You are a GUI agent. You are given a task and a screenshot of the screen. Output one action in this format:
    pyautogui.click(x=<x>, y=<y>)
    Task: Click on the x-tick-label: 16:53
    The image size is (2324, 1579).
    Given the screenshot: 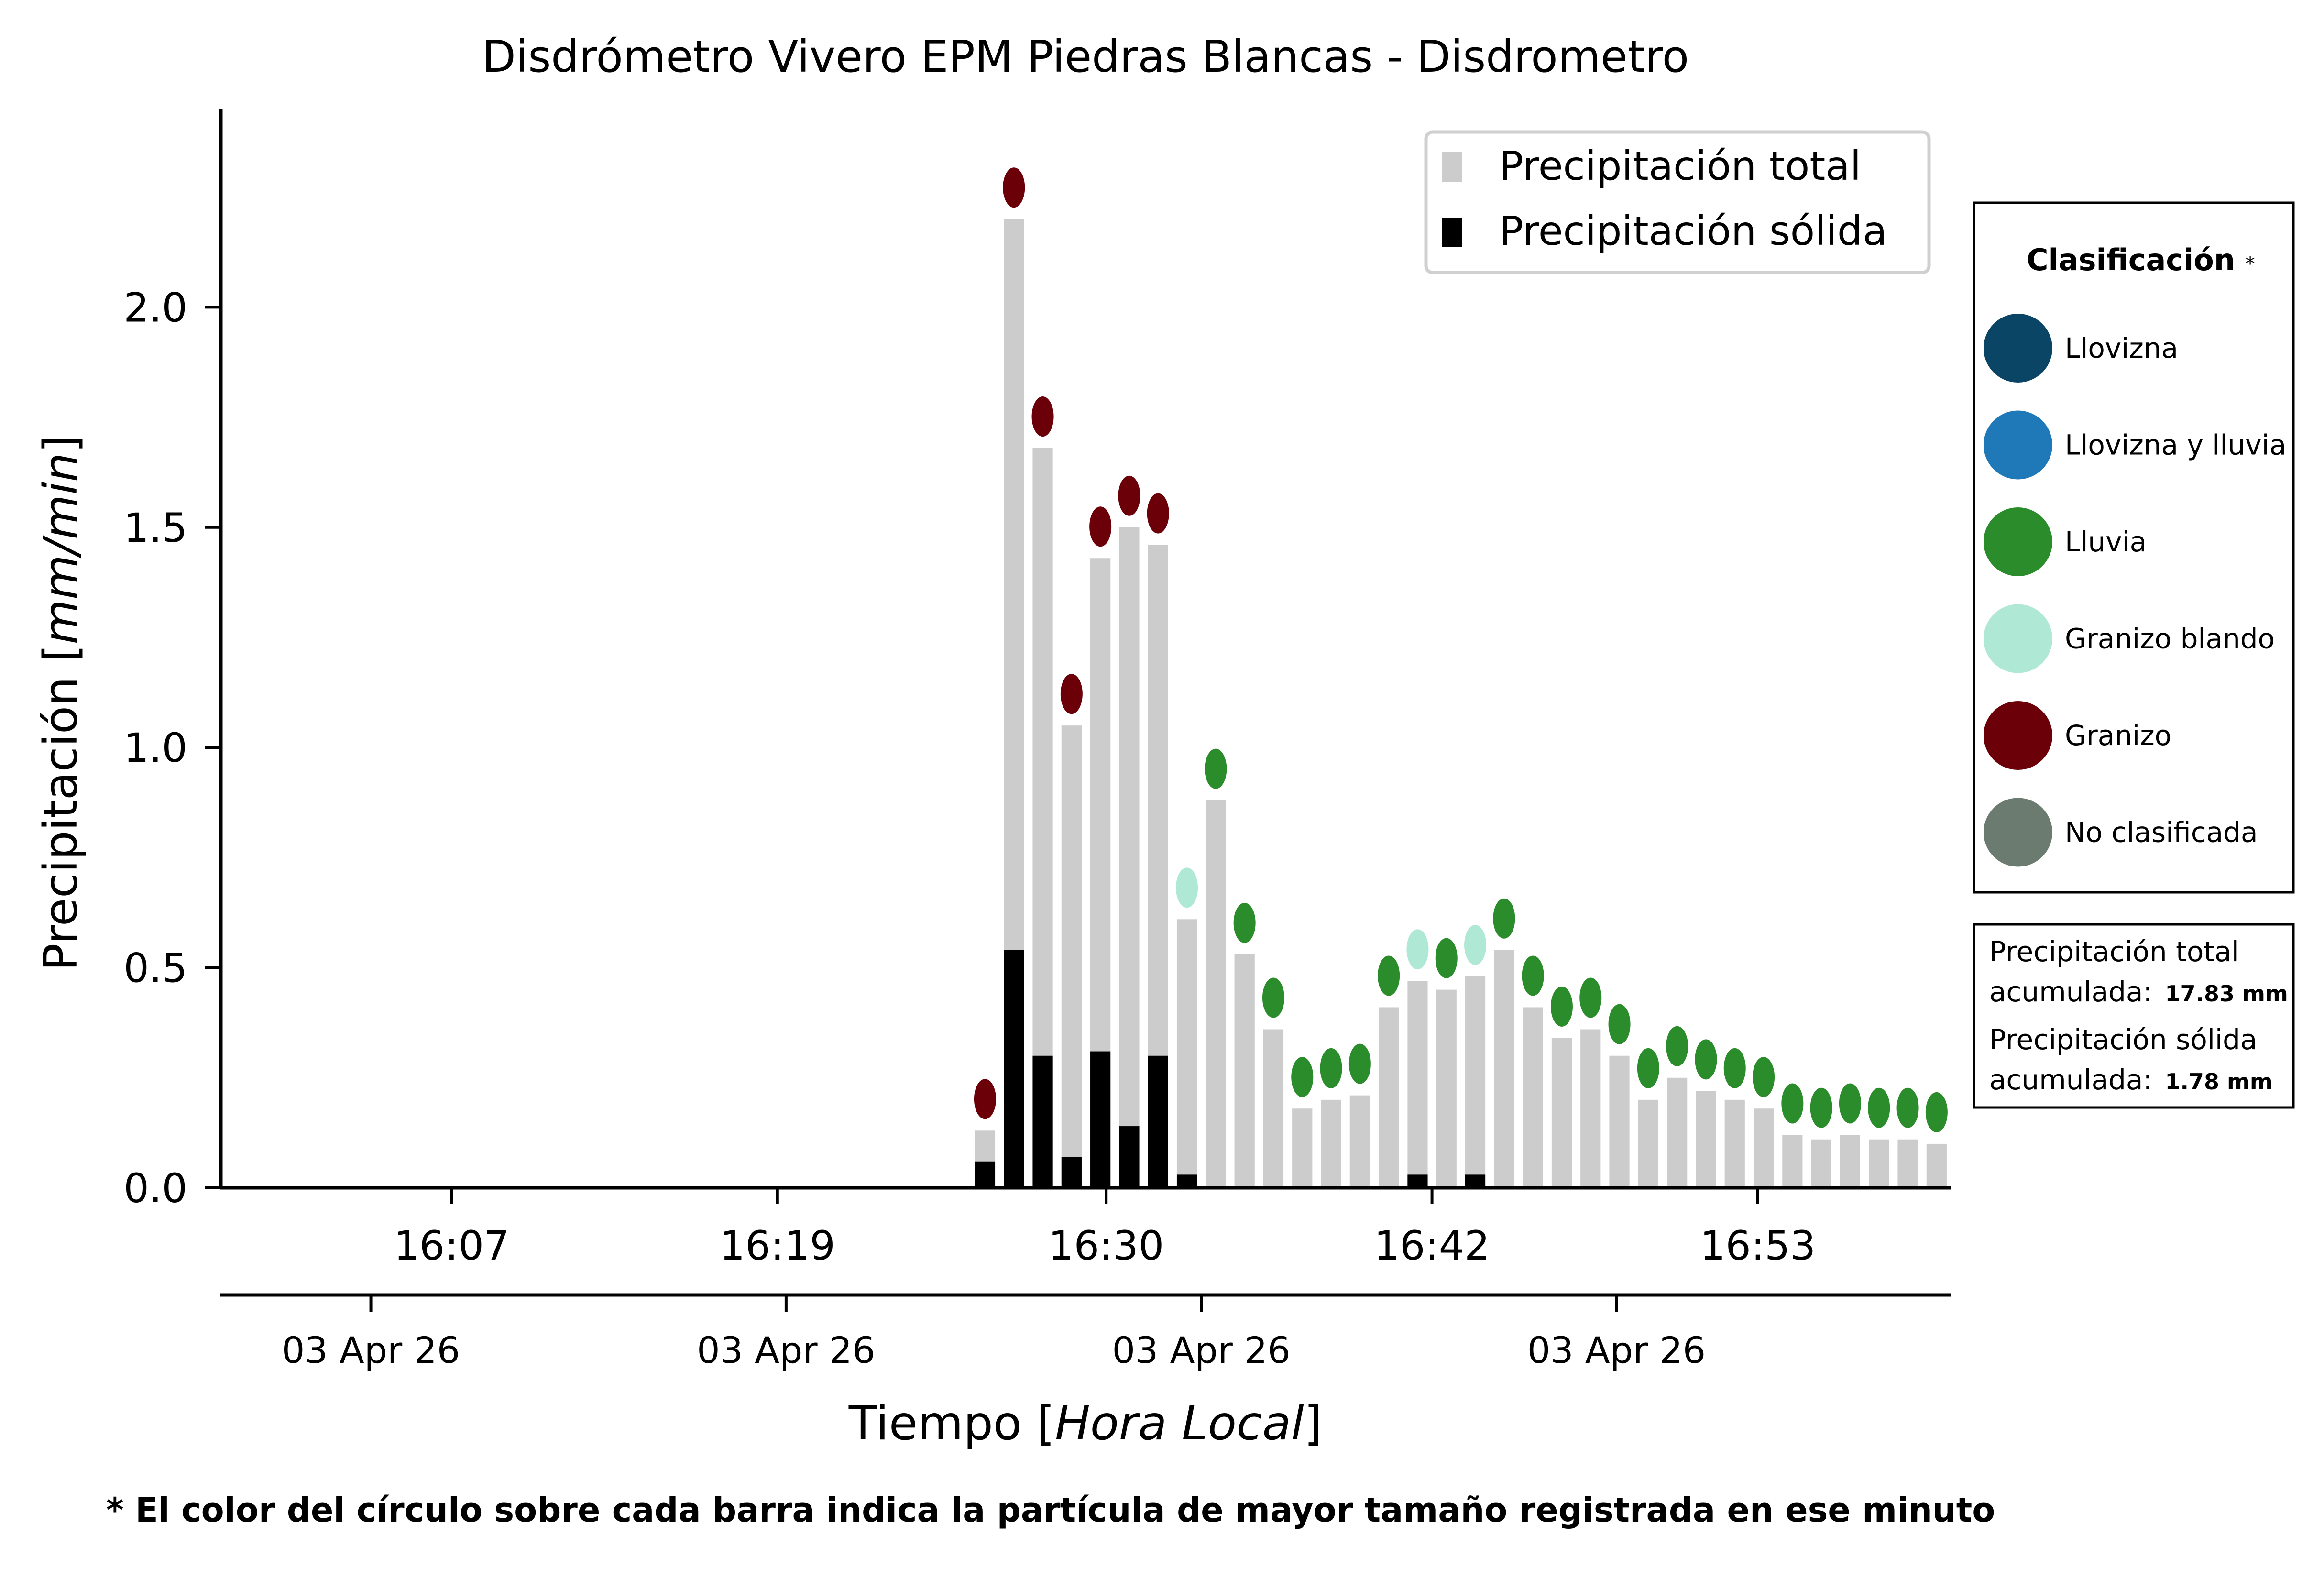 What is the action you would take?
    pyautogui.click(x=1758, y=1246)
    